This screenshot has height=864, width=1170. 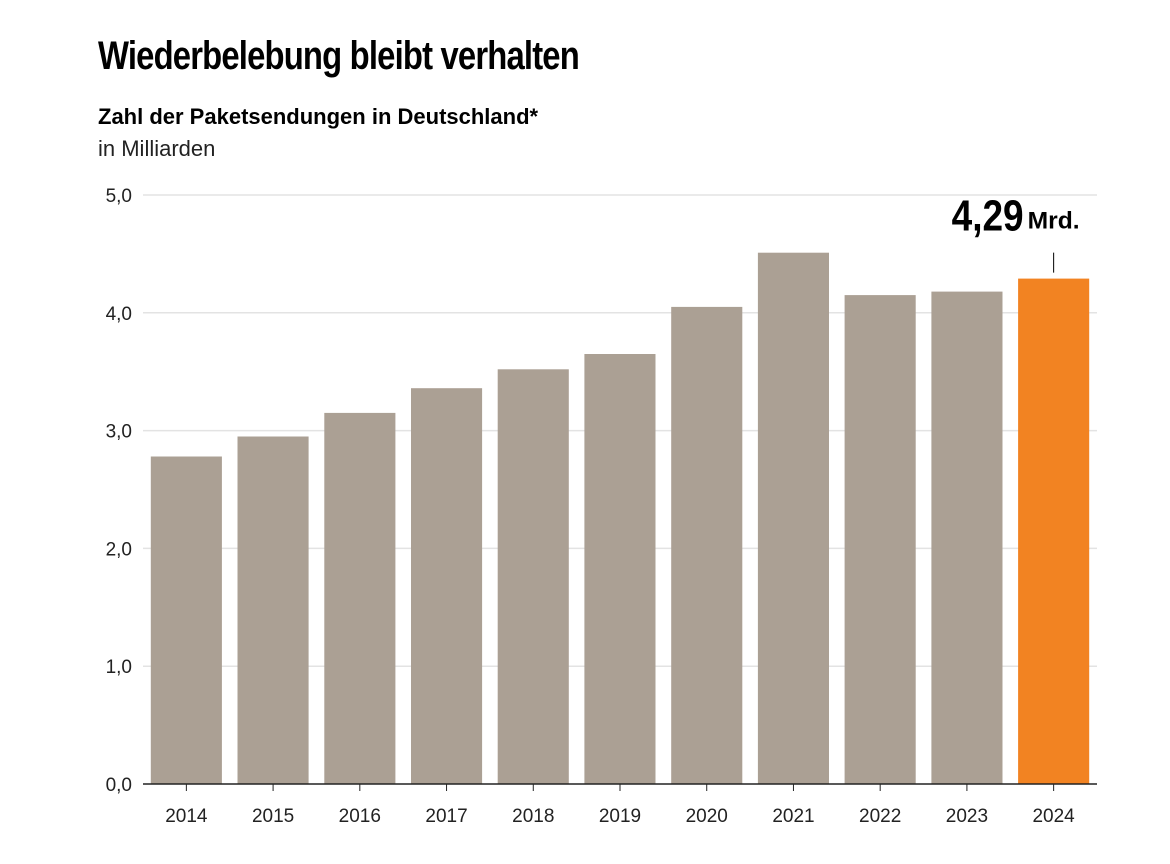 I want to click on y-tick-label: 0,0, so click(x=119, y=785).